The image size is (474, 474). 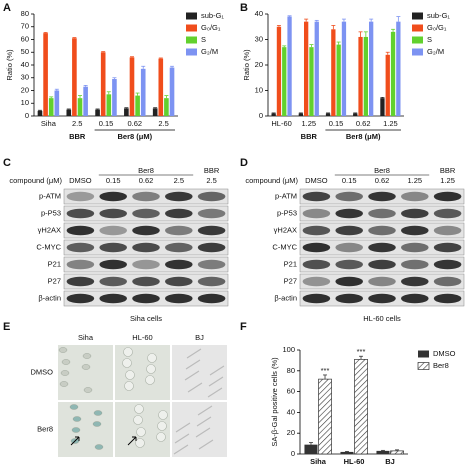 I want to click on panel-label: F, so click(x=243, y=327).